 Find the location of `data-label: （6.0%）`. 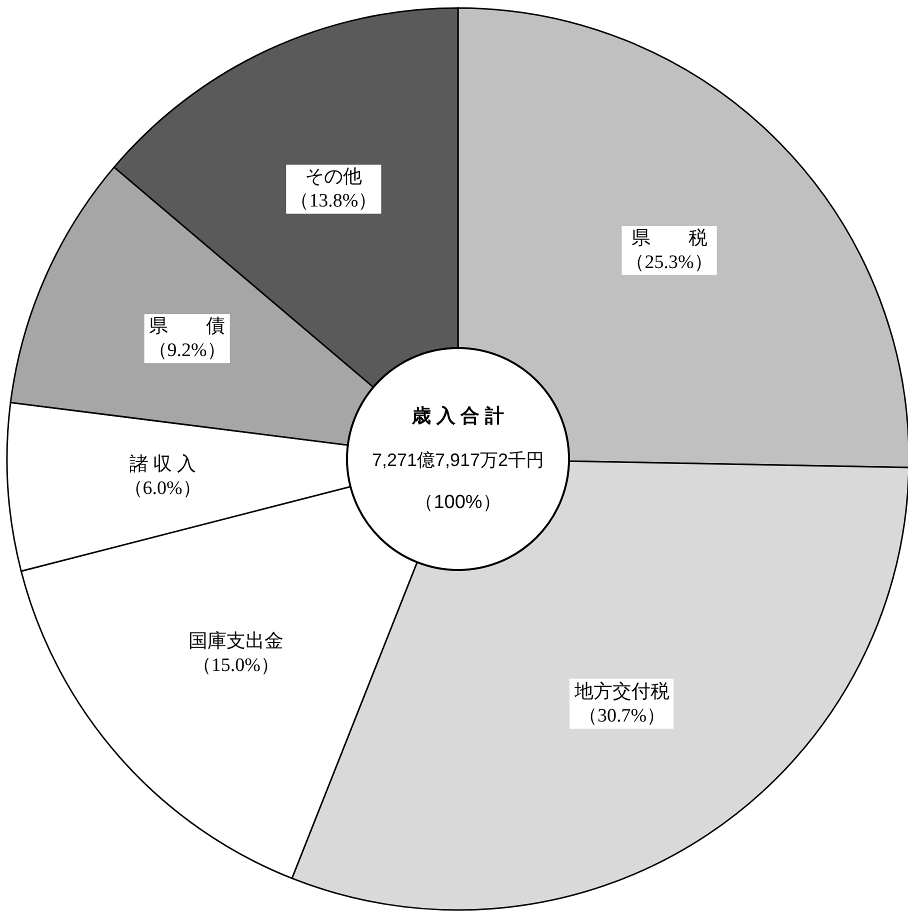

data-label: （6.0%） is located at coordinates (163, 488).